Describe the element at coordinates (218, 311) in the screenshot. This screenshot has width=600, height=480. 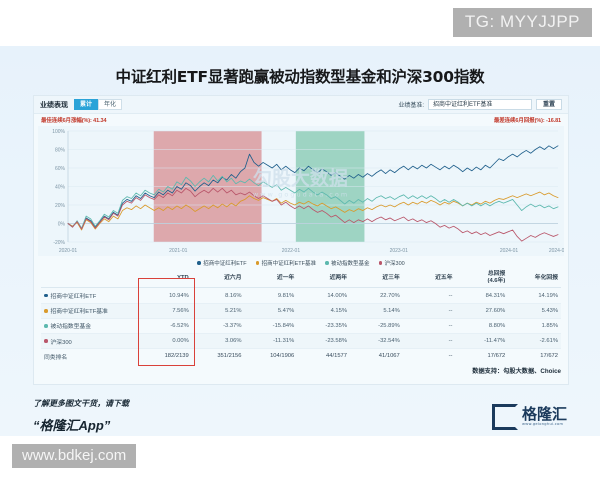
I see `table-cell: 5.21%` at that location.